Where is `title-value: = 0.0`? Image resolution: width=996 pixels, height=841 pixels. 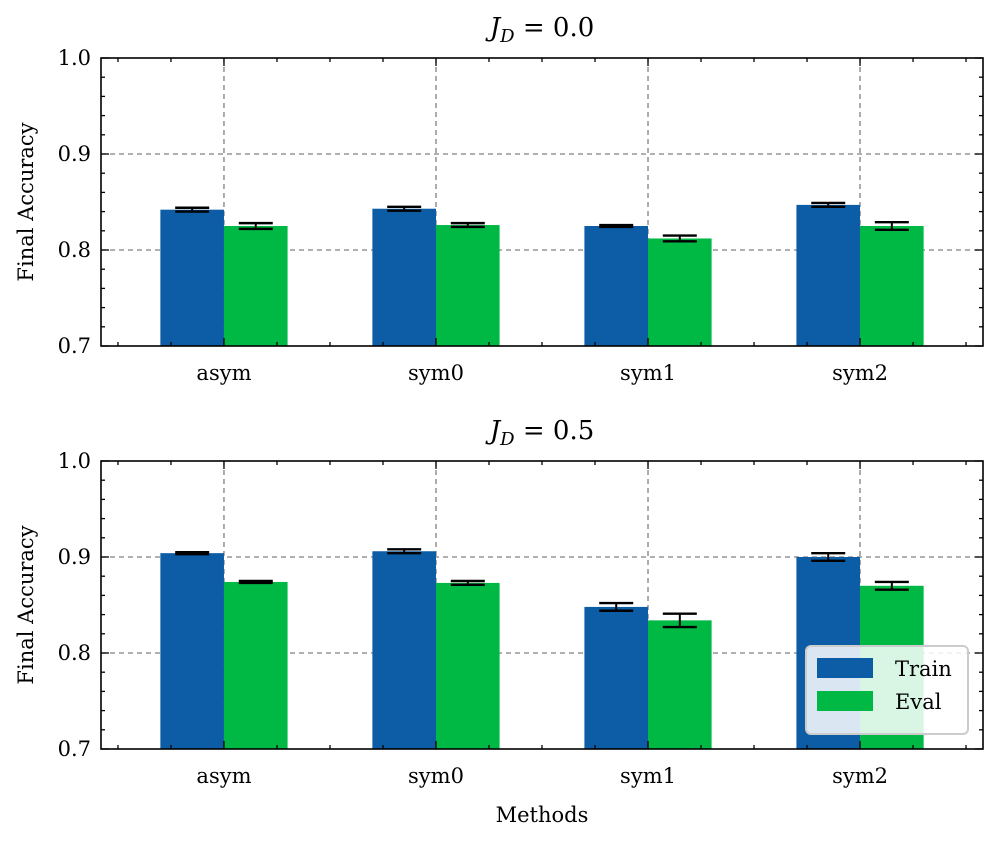
title-value: = 0.0 is located at coordinates (555, 28).